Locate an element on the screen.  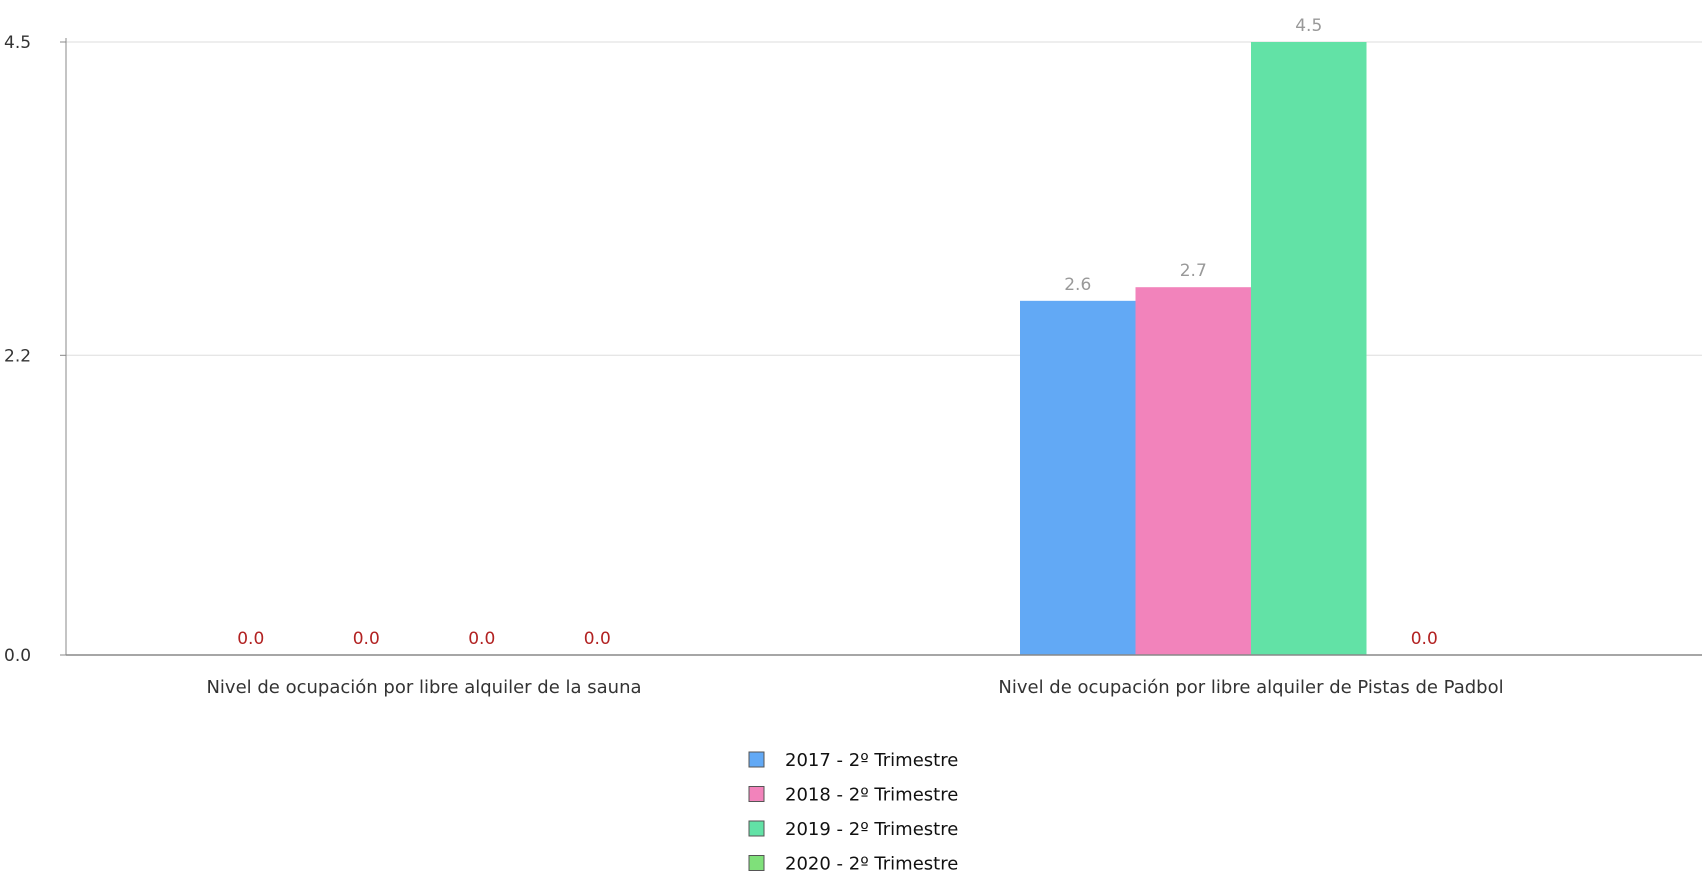
y-tick-label: 2.2 is located at coordinates (17, 356).